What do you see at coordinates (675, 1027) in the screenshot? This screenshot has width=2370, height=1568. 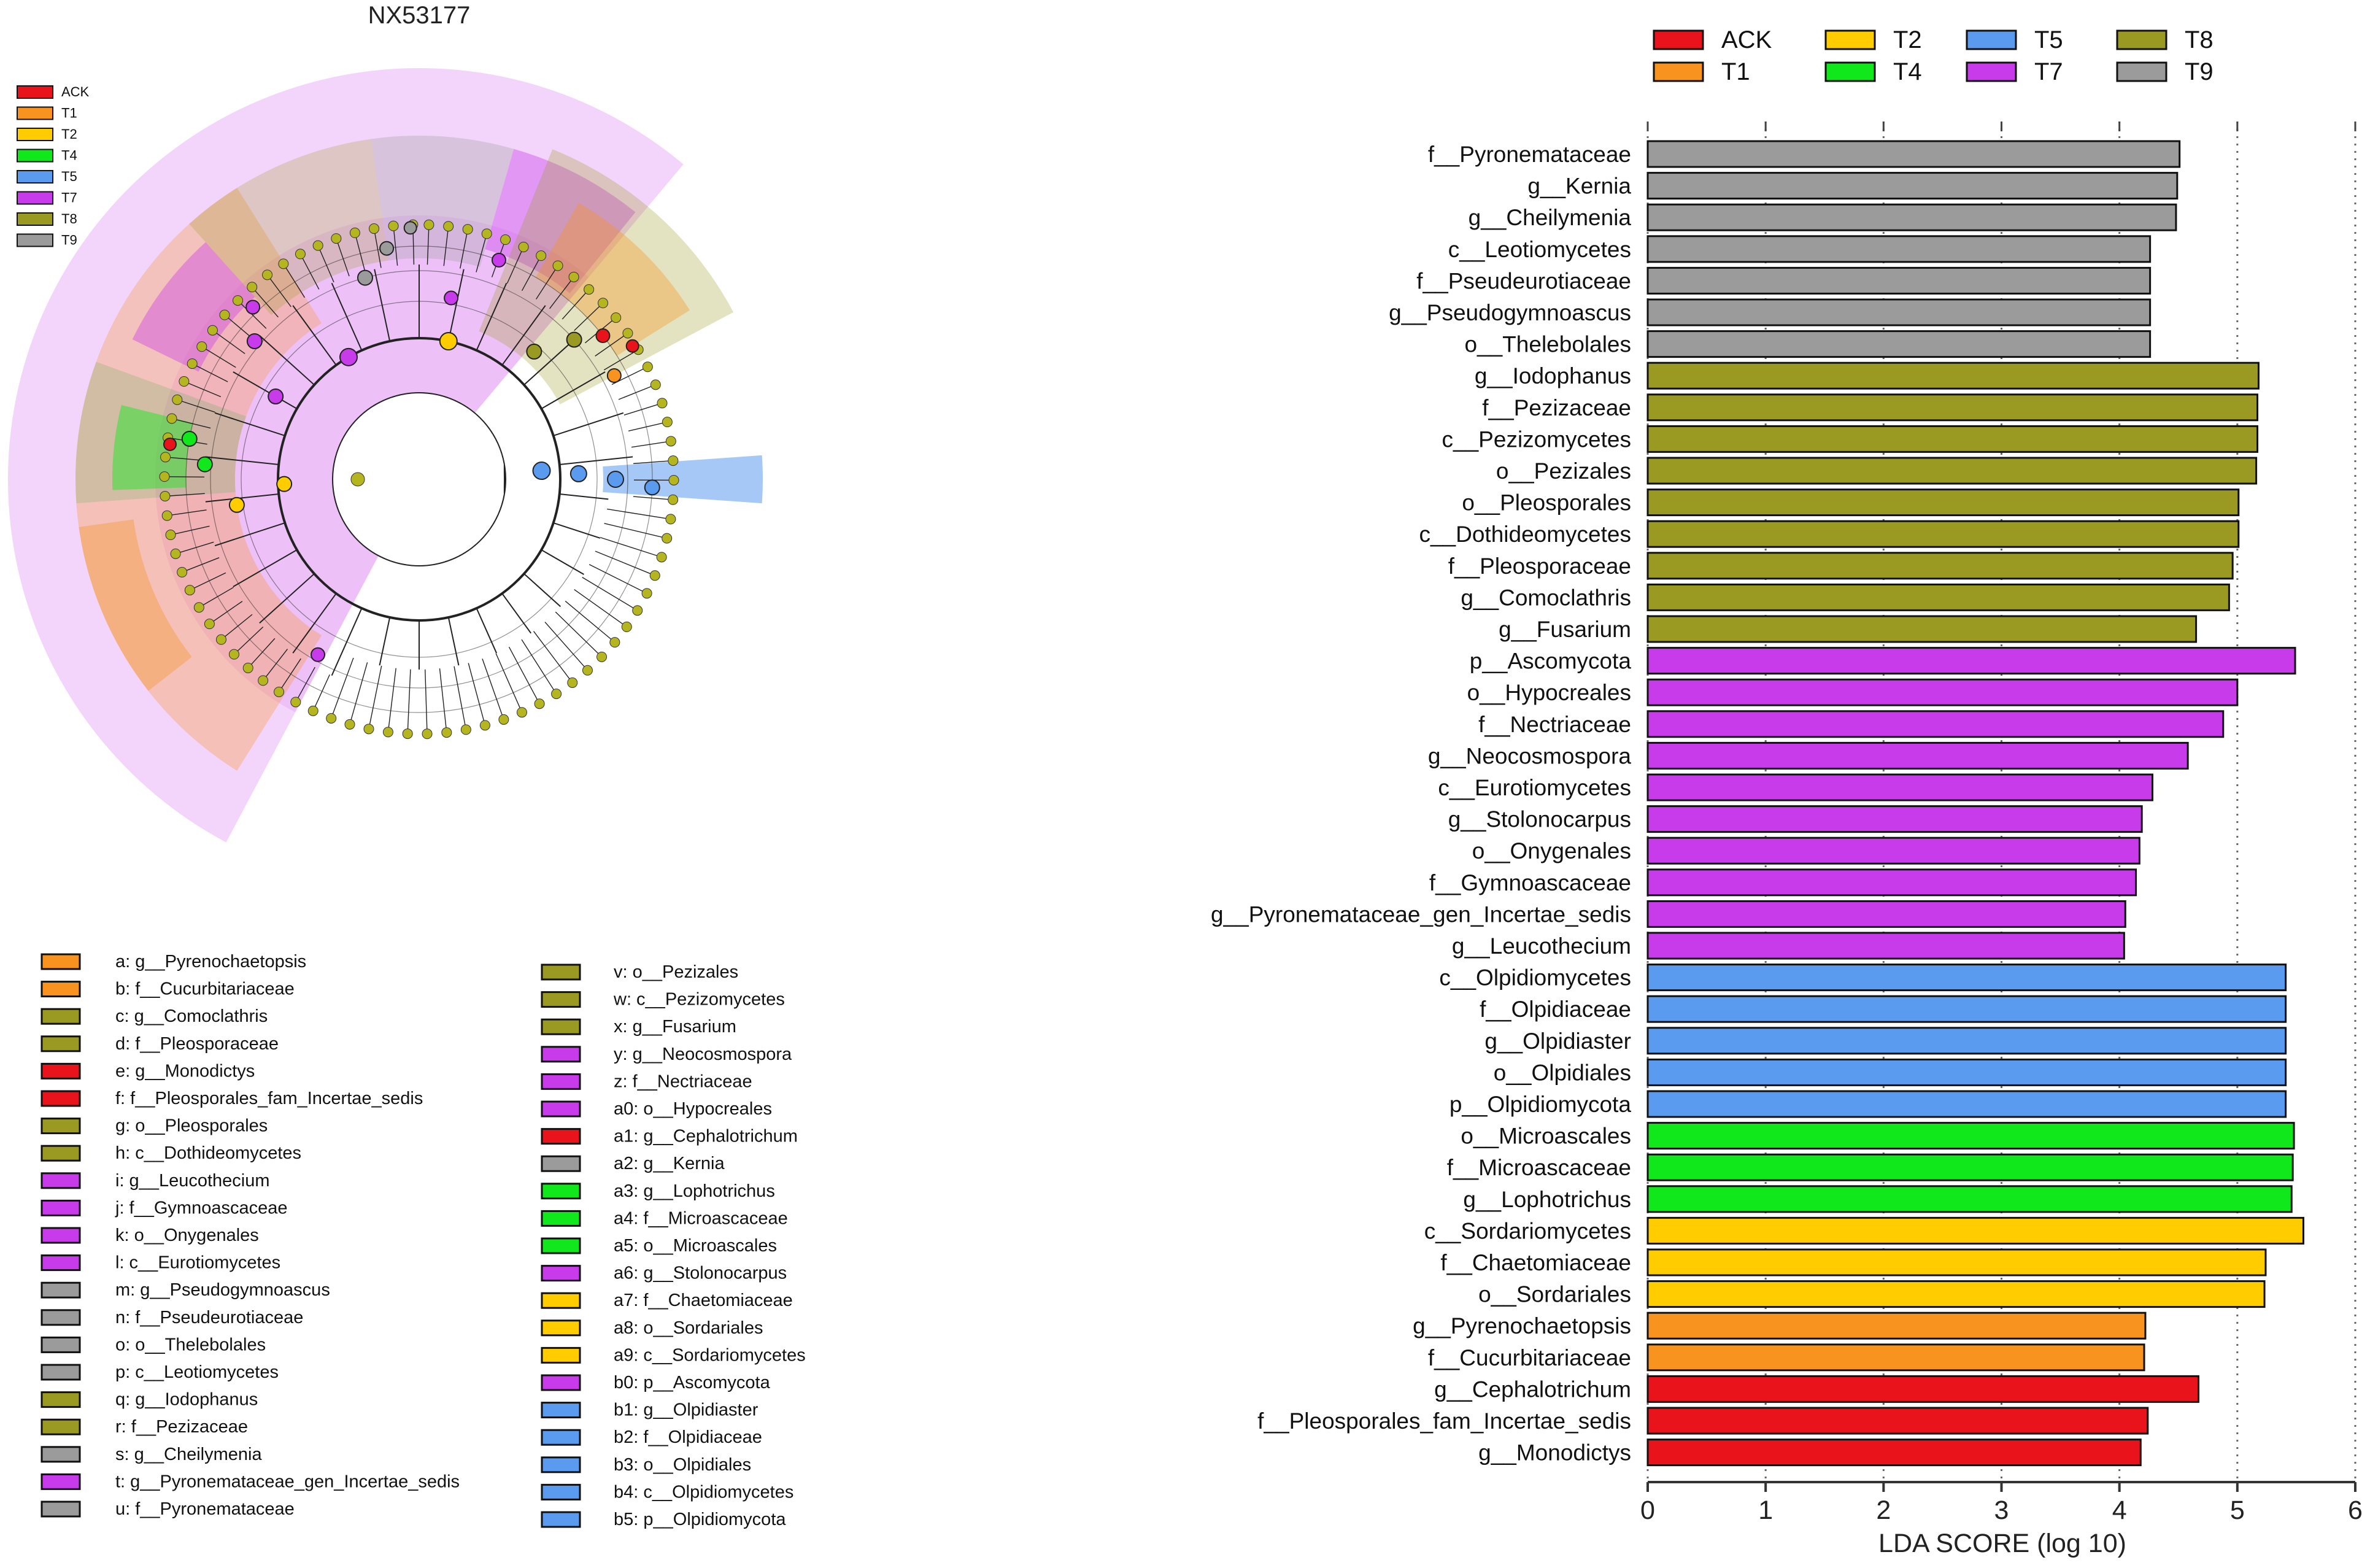 I see `key-label-x: x: g__Fusarium` at bounding box center [675, 1027].